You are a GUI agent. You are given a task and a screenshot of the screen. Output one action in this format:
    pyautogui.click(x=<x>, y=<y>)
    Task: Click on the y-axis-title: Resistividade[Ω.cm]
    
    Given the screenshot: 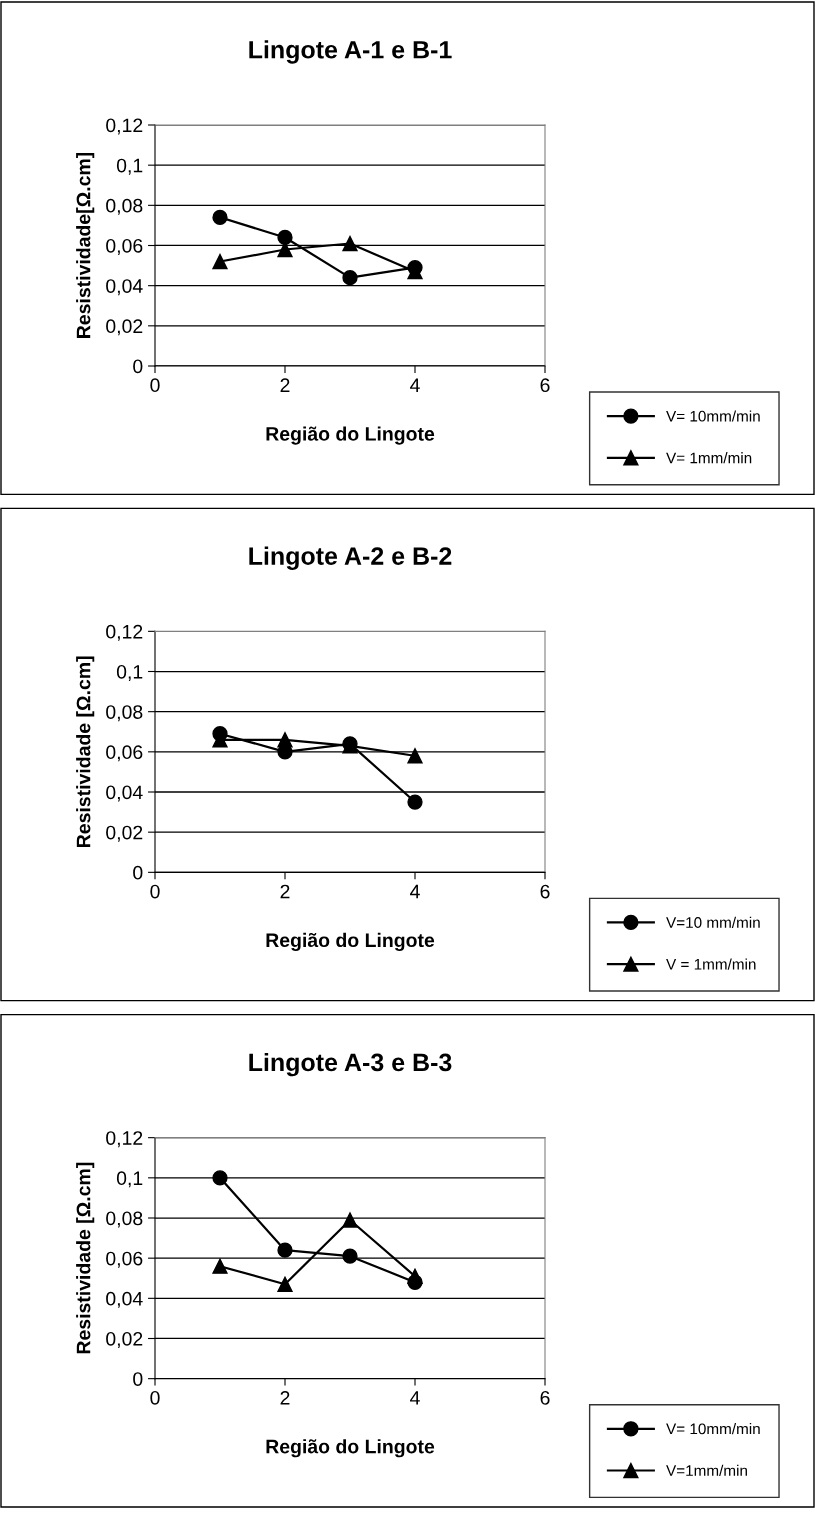 What is the action you would take?
    pyautogui.click(x=85, y=245)
    